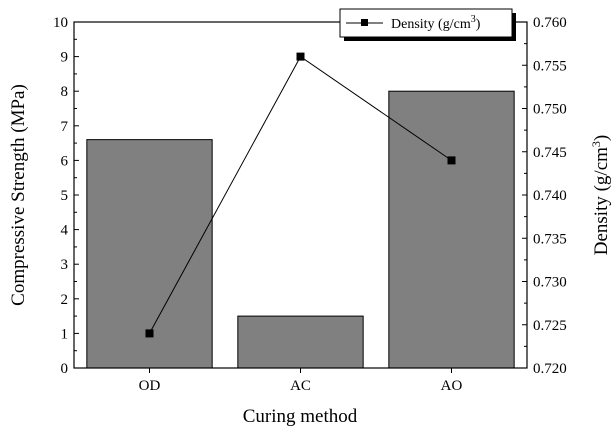 Image resolution: width=614 pixels, height=430 pixels. Describe the element at coordinates (550, 369) in the screenshot. I see `right-tick-label: 0.720` at that location.